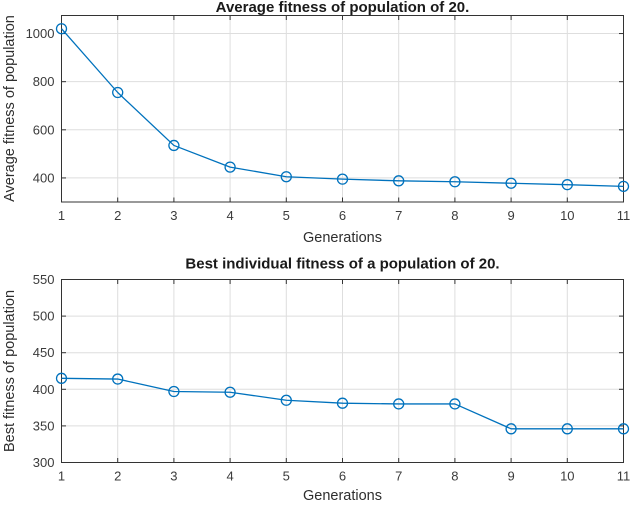  What do you see at coordinates (10, 108) in the screenshot?
I see `average-fitness-y-axis-label: Average fitness of population` at bounding box center [10, 108].